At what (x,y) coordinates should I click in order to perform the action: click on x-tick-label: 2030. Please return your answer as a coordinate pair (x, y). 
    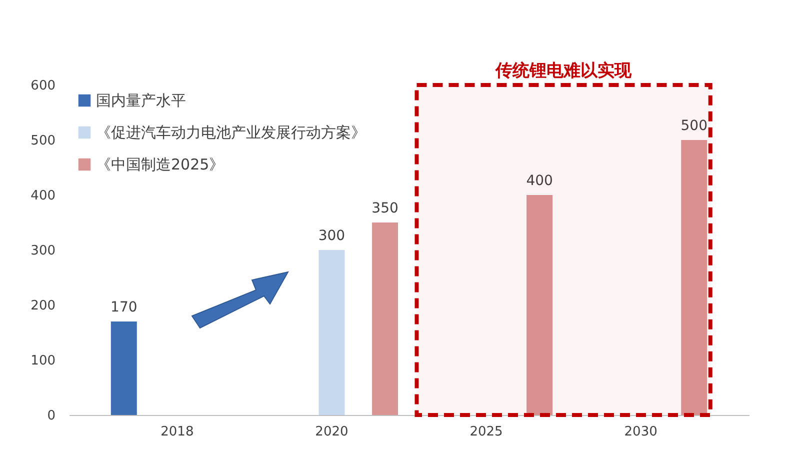
    Looking at the image, I should click on (641, 432).